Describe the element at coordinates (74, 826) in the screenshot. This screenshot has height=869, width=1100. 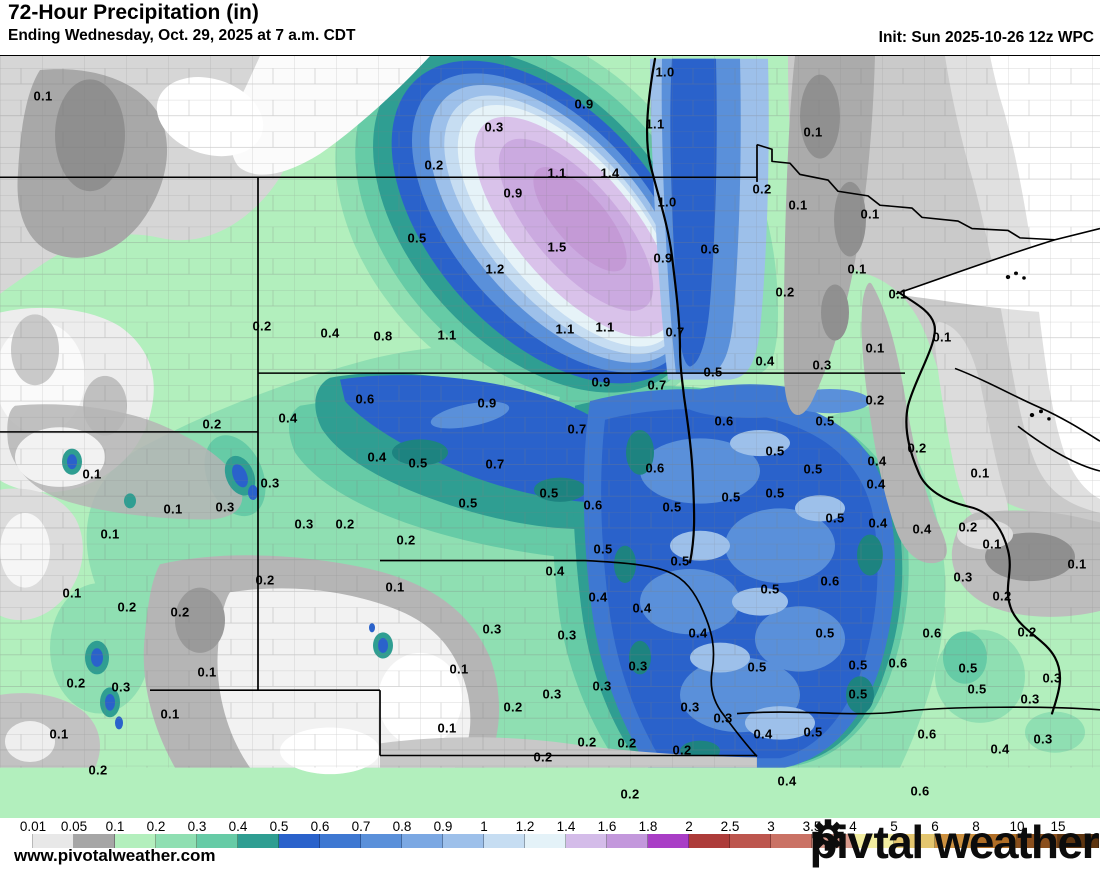
I see `colorbar-tick-label: 0.05` at that location.